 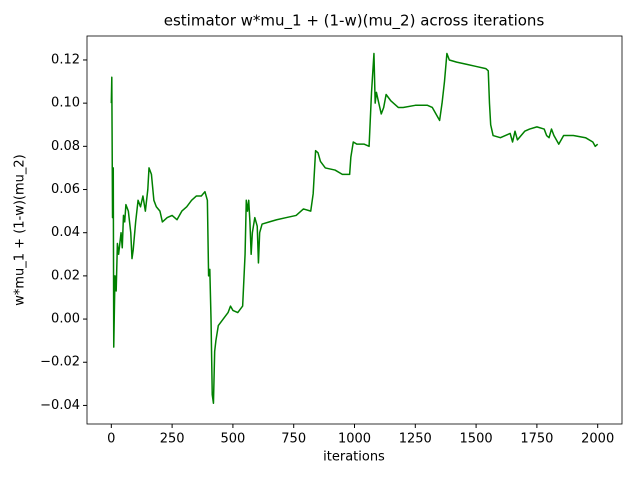 What do you see at coordinates (65, 232) in the screenshot?
I see `y-tick-label: 0.04` at bounding box center [65, 232].